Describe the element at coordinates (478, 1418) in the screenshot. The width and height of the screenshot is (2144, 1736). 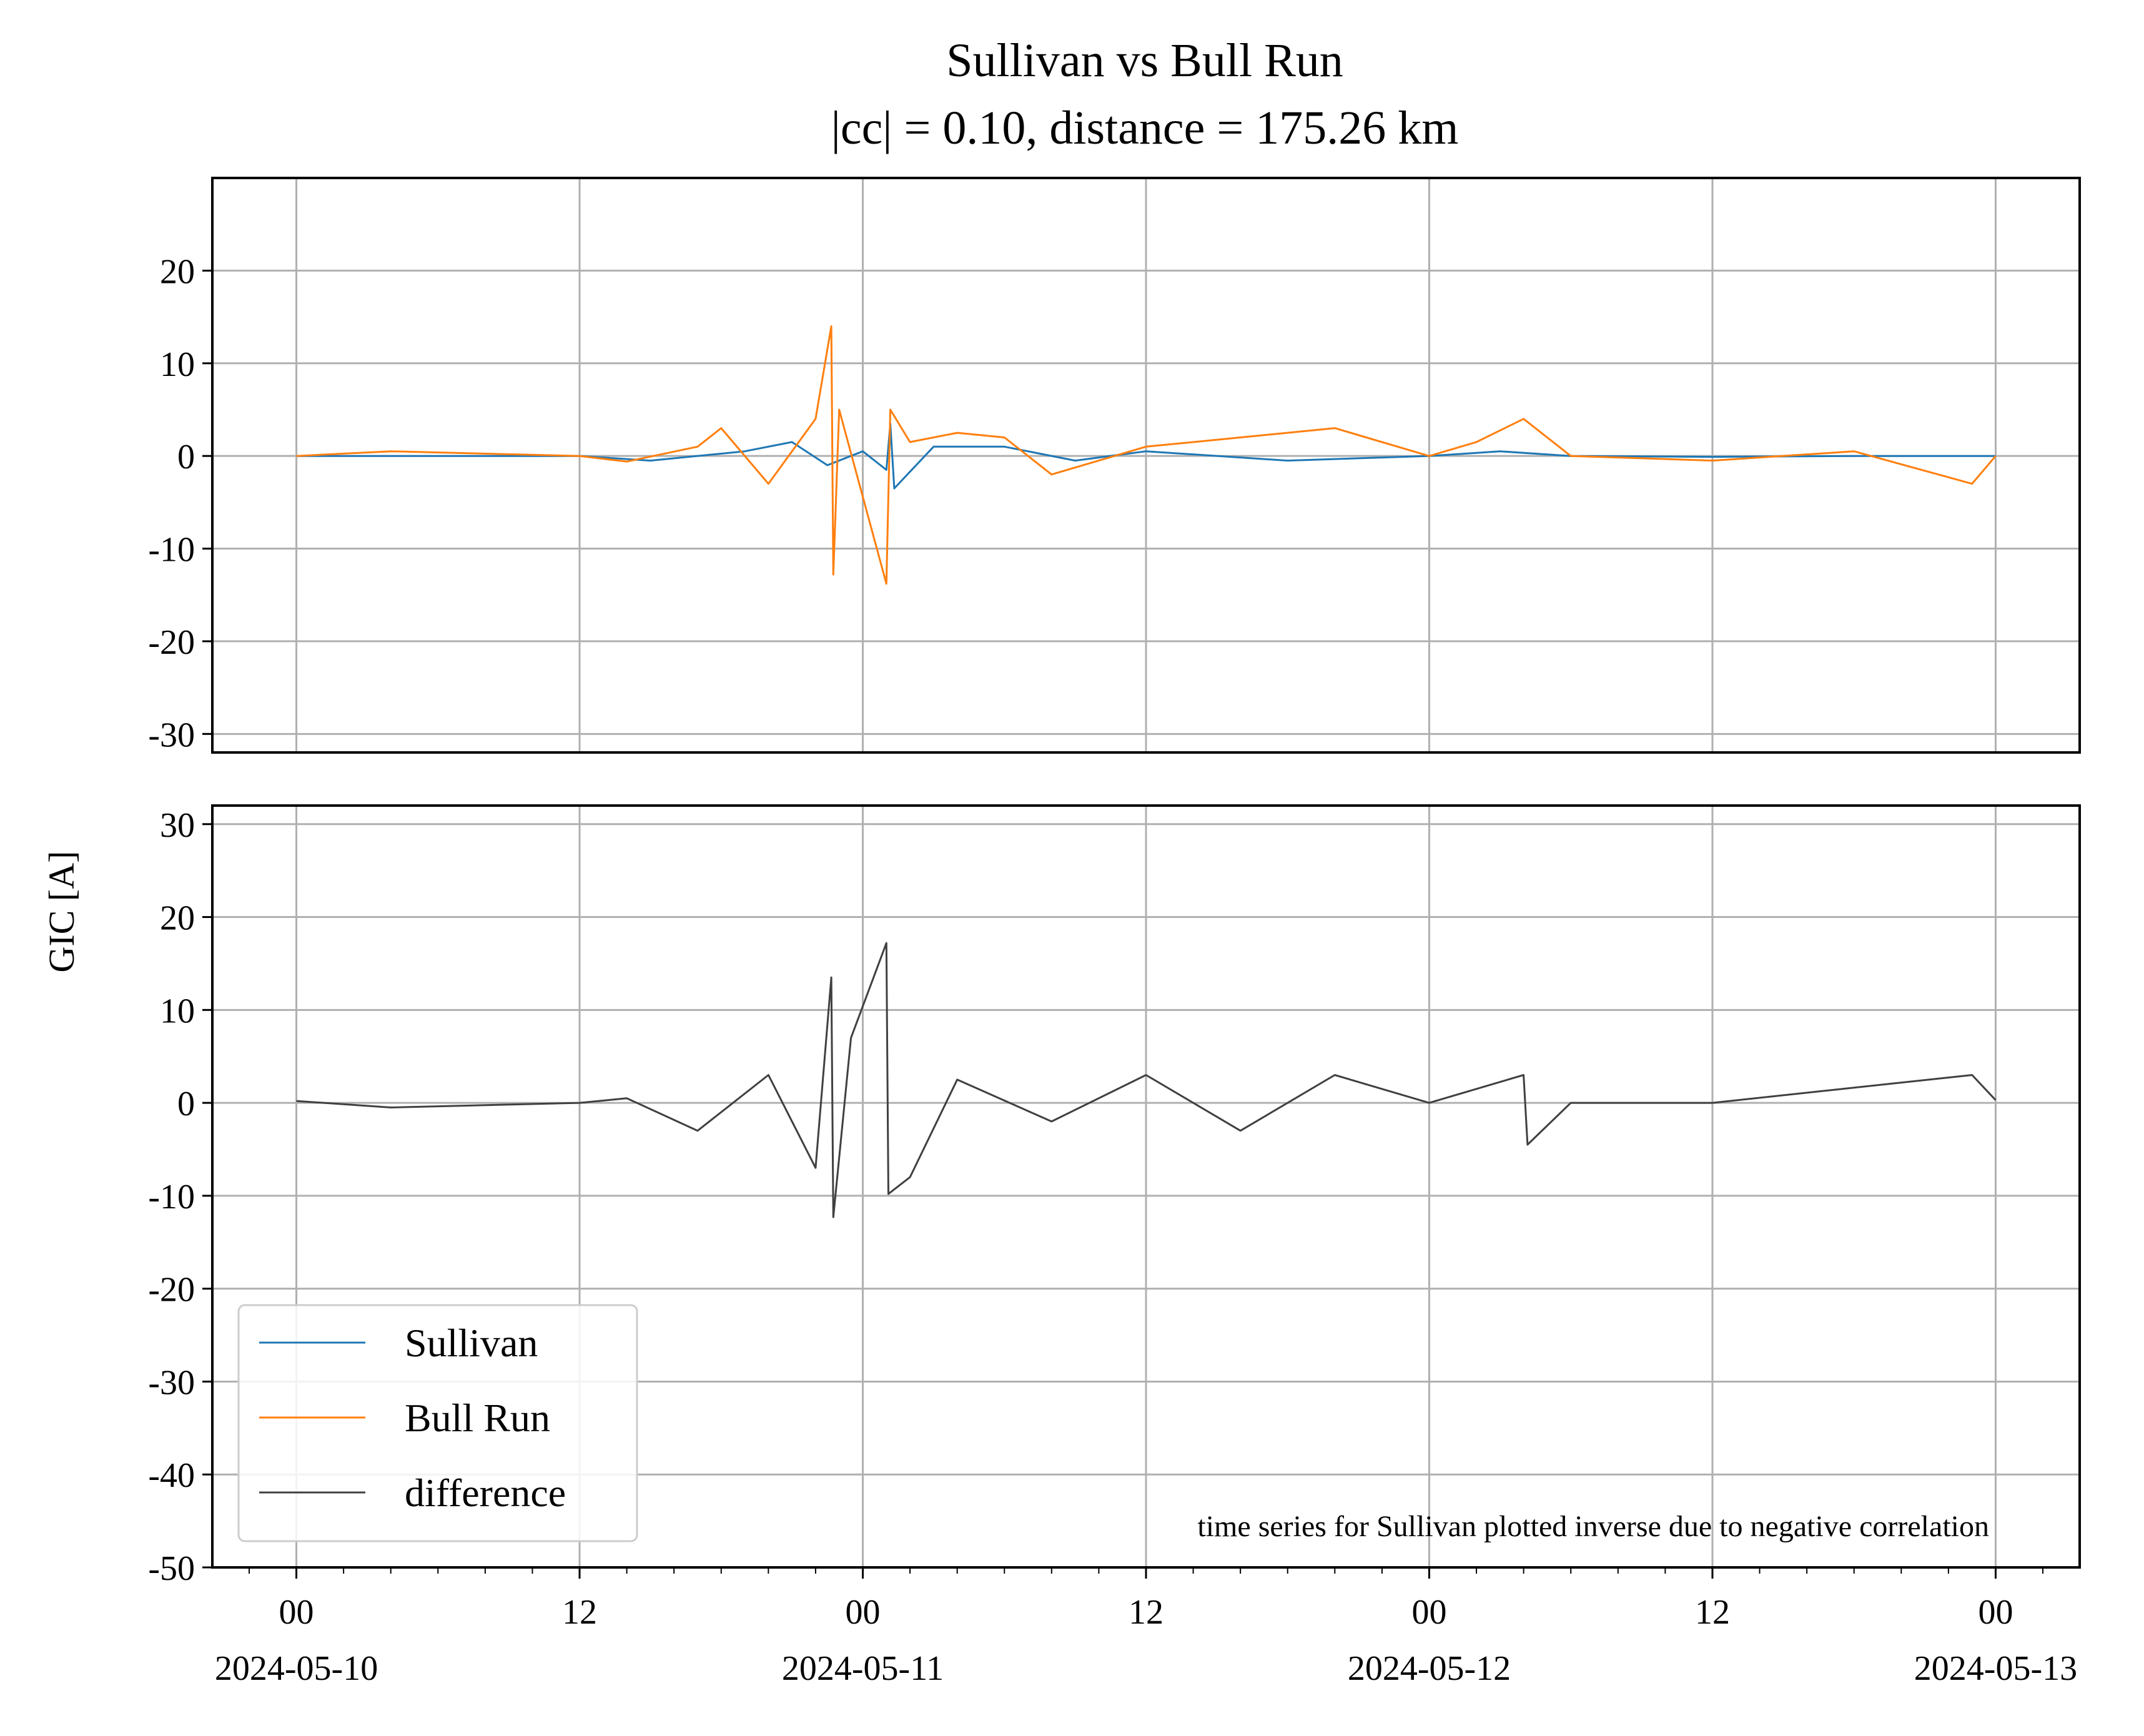
I see `legend-label-bull-run: Bull Run` at that location.